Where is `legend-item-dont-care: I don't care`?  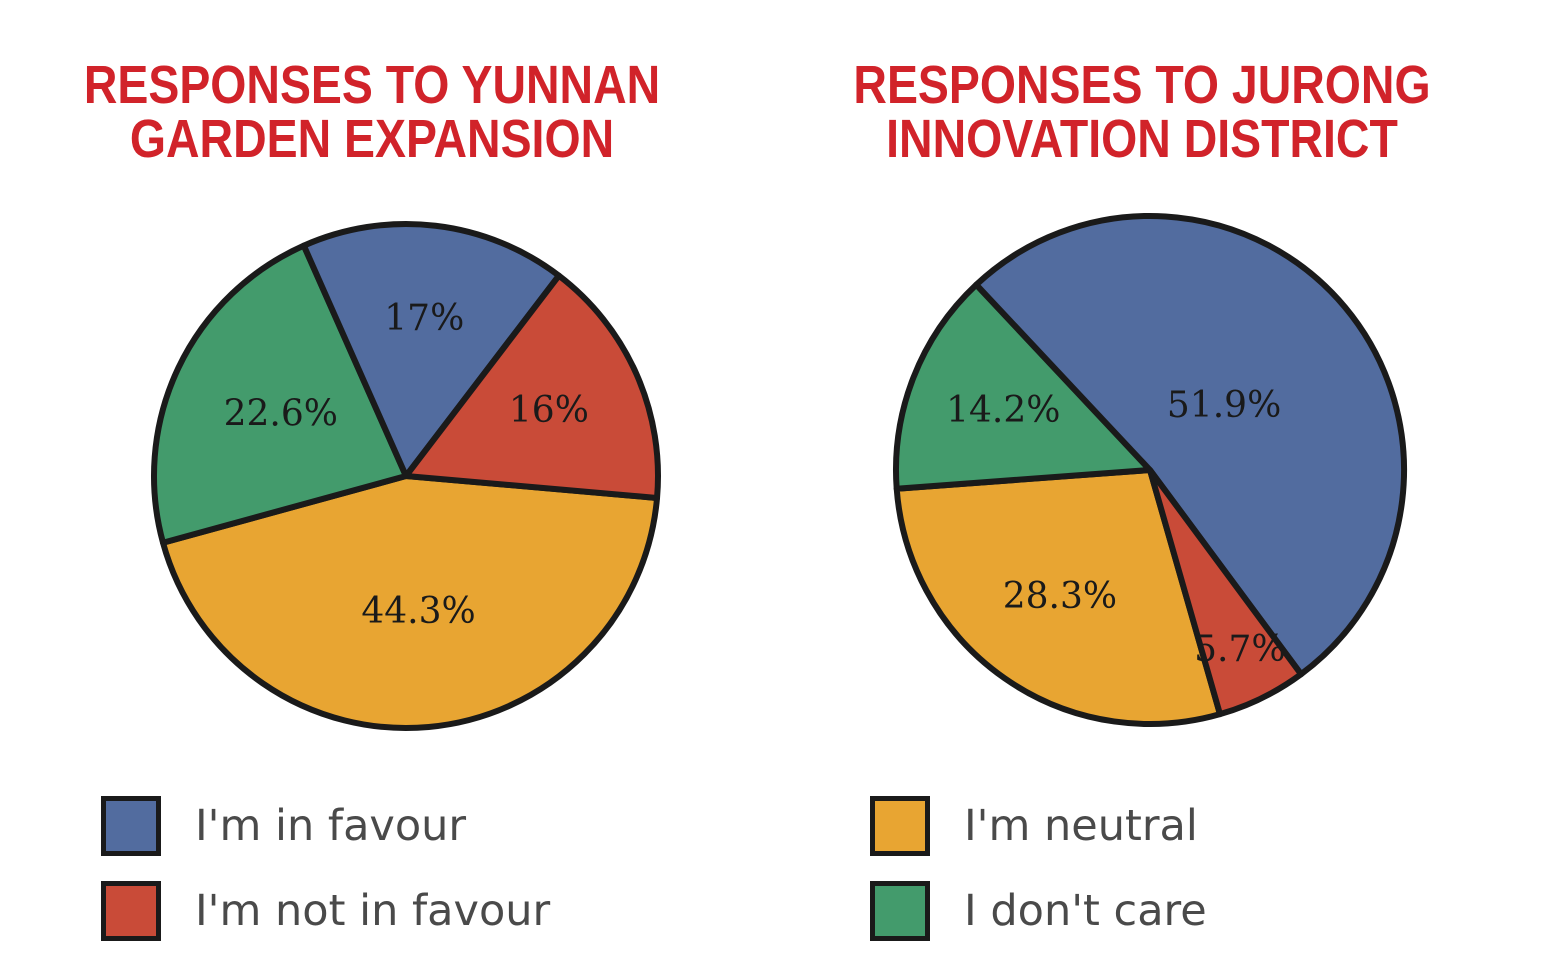 legend-item-dont-care: I don't care is located at coordinates (1038, 911).